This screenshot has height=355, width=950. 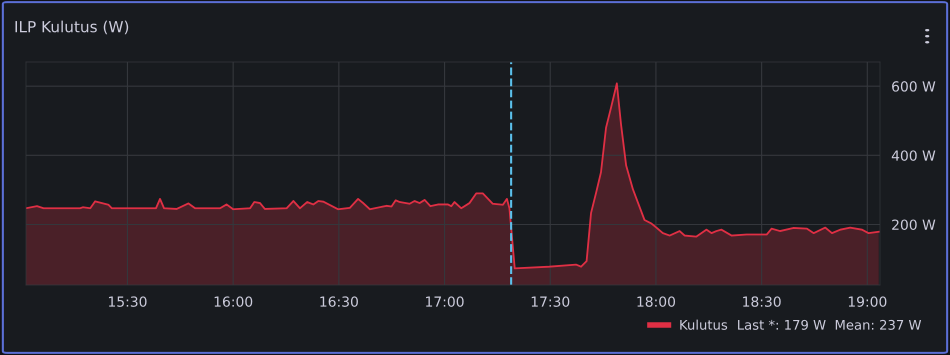 What do you see at coordinates (72, 27) in the screenshot?
I see `chart-title: ILP Kulutus (W)` at bounding box center [72, 27].